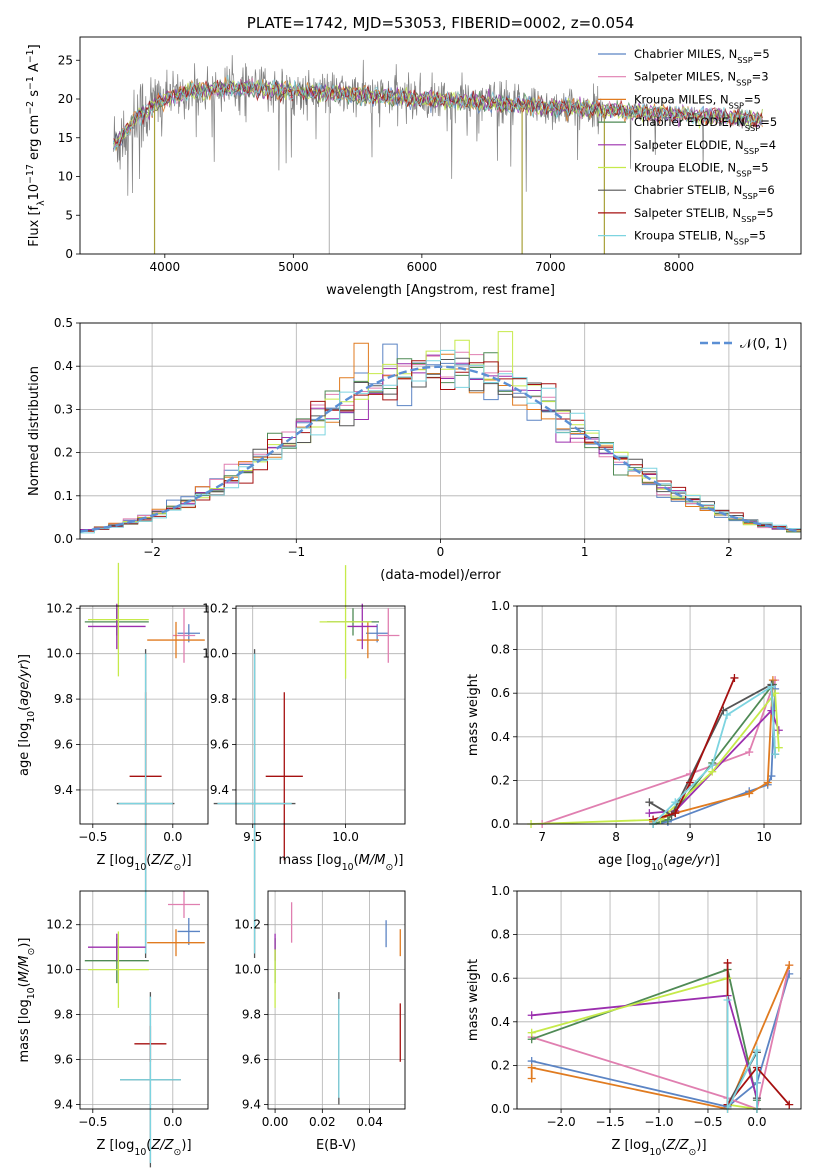 The height and width of the screenshot is (1170, 819). Describe the element at coordinates (336, 1000) in the screenshot. I see `mass-vs-ebv-frame` at that location.